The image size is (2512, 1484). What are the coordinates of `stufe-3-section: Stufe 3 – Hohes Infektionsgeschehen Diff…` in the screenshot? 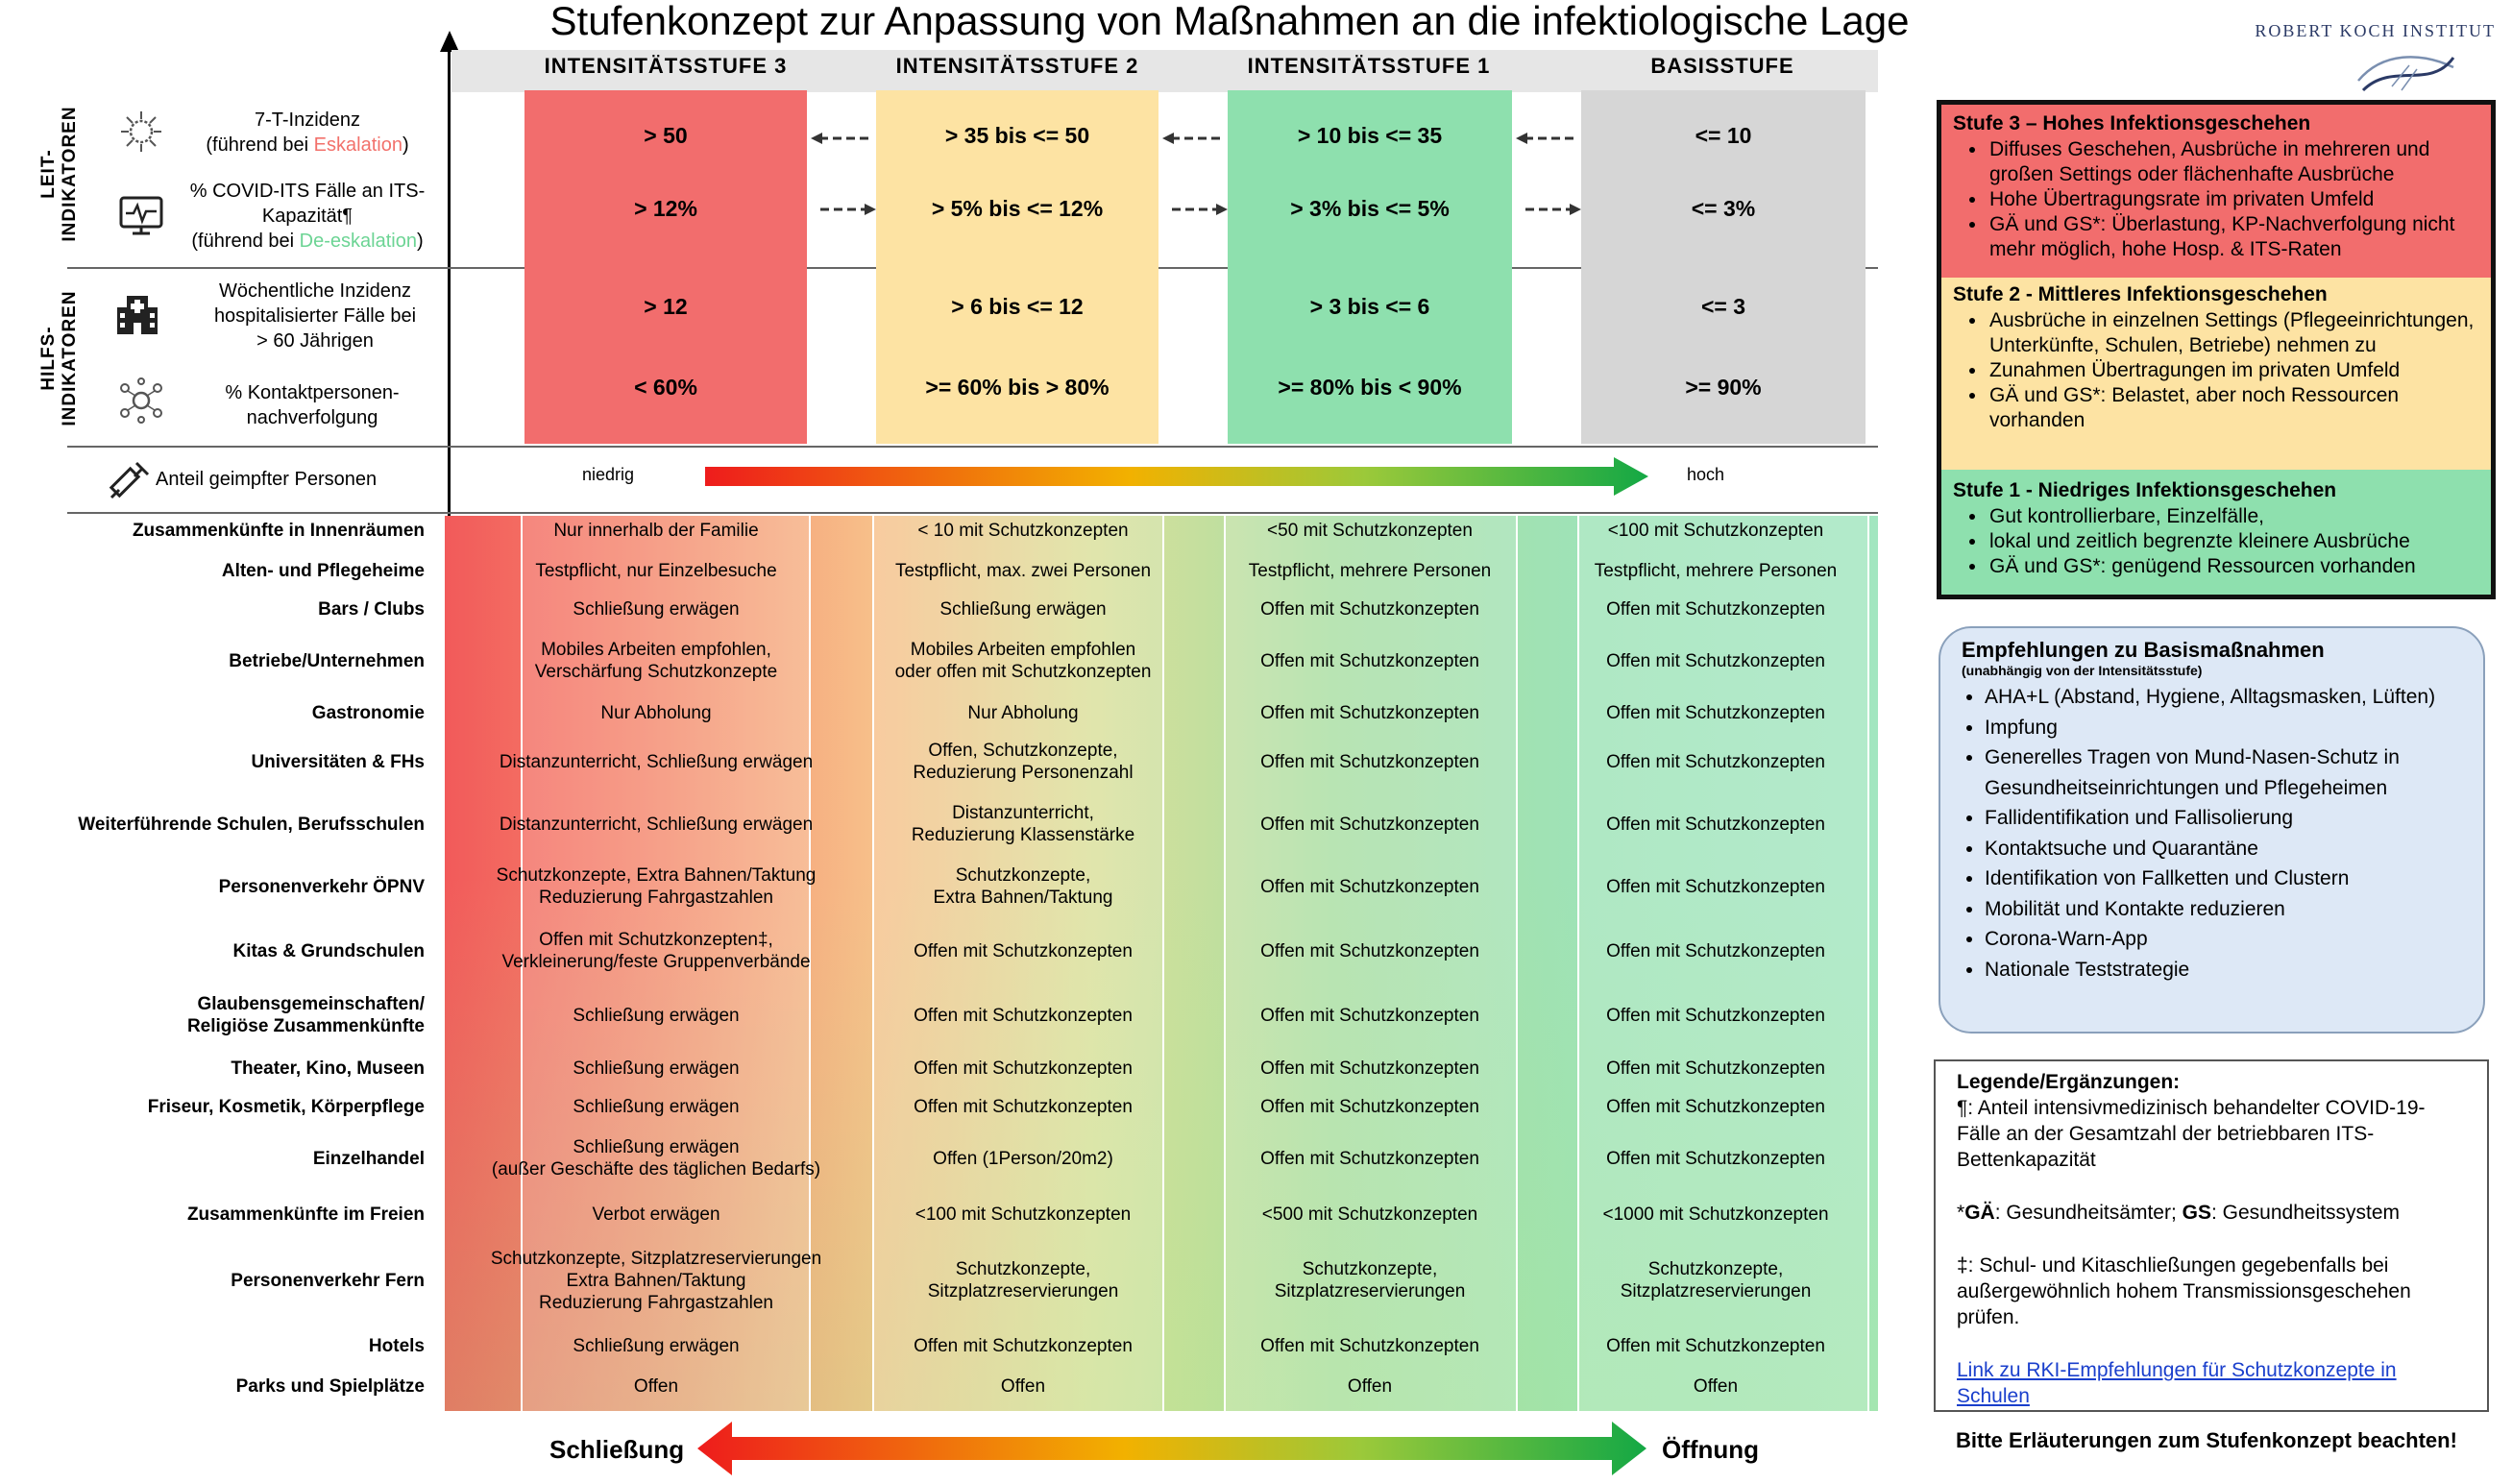 It's located at (2216, 191).